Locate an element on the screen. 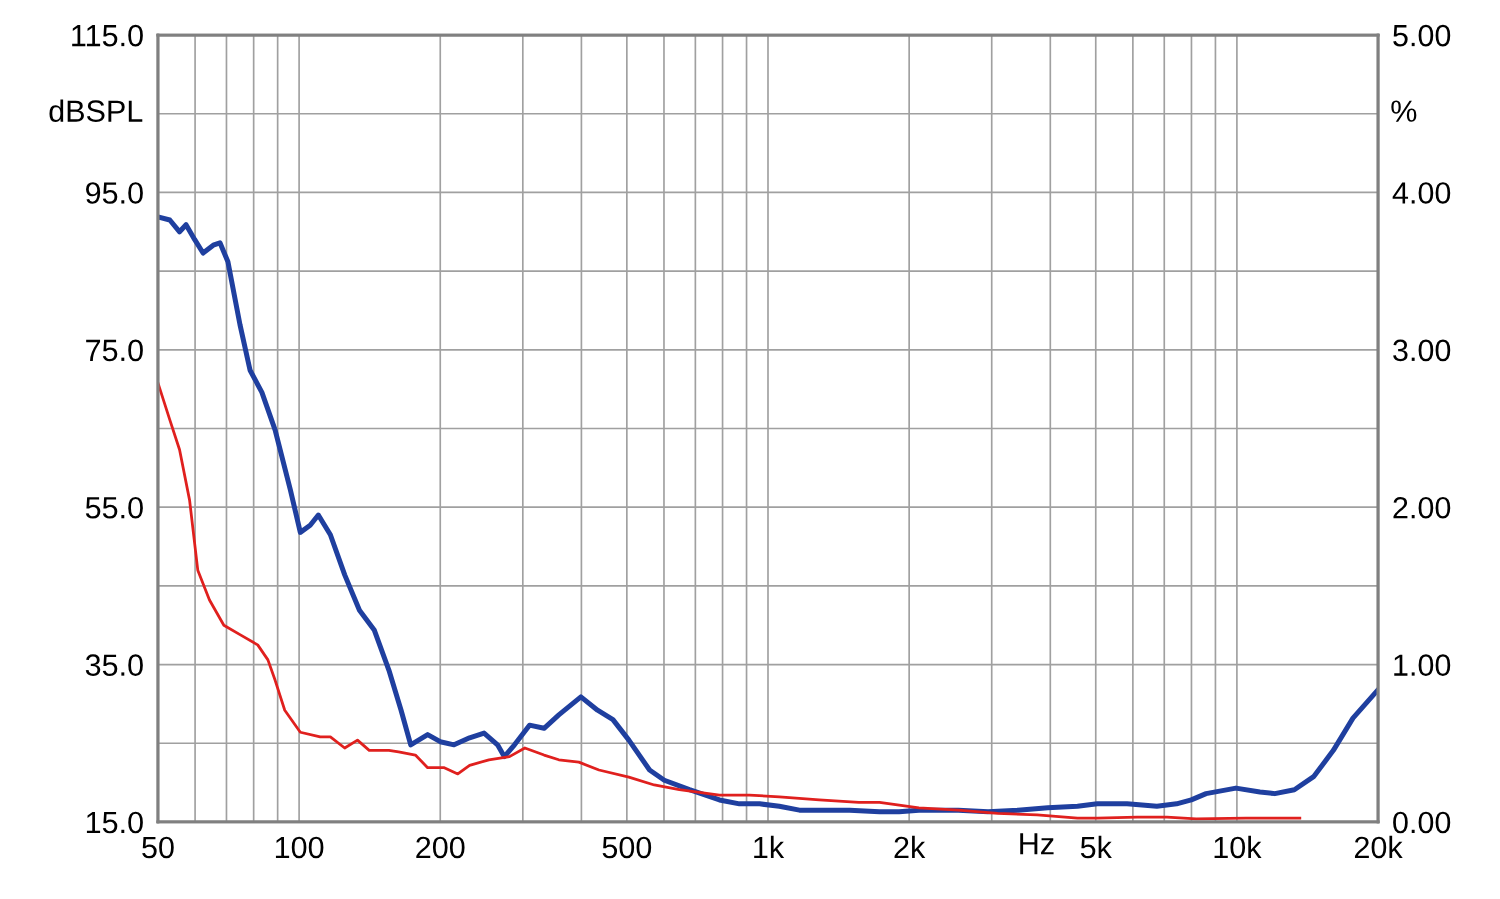  y-axis-title: dBSPL is located at coordinates (96, 110).